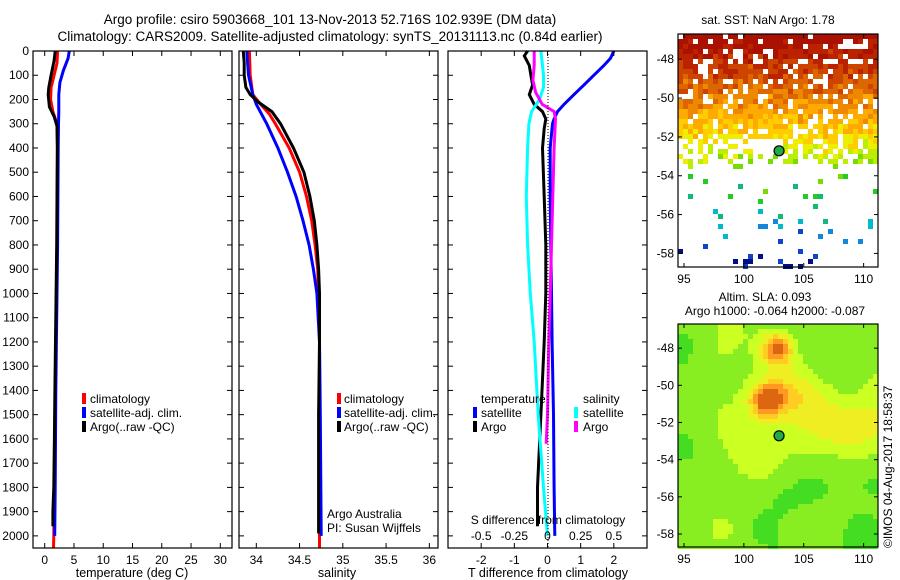  What do you see at coordinates (136, 413) in the screenshot?
I see `legend-label-satellite: satellite-adj. clim.` at bounding box center [136, 413].